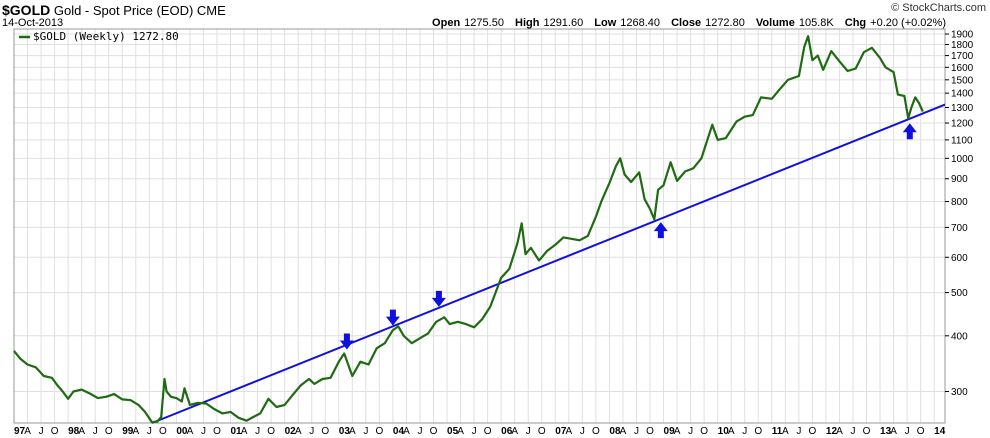 This screenshot has height=438, width=990. I want to click on x-tick-label: 12, so click(832, 431).